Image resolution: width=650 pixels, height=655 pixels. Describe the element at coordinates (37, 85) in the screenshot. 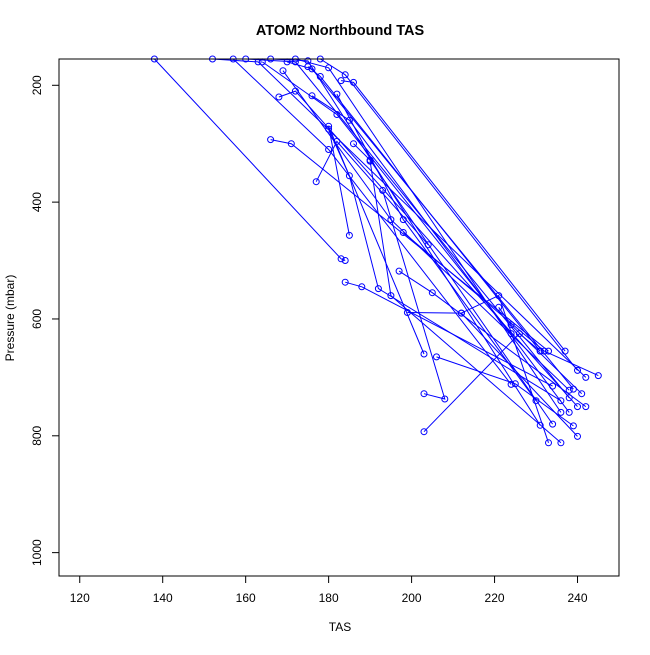

I see `y-tick-label: 200` at that location.